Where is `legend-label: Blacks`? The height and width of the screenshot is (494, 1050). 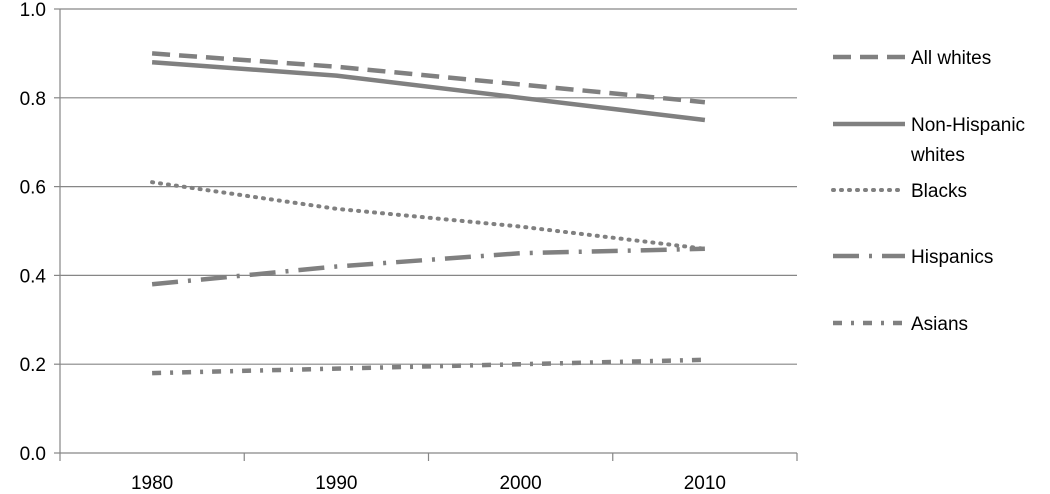
legend-label: Blacks is located at coordinates (939, 191).